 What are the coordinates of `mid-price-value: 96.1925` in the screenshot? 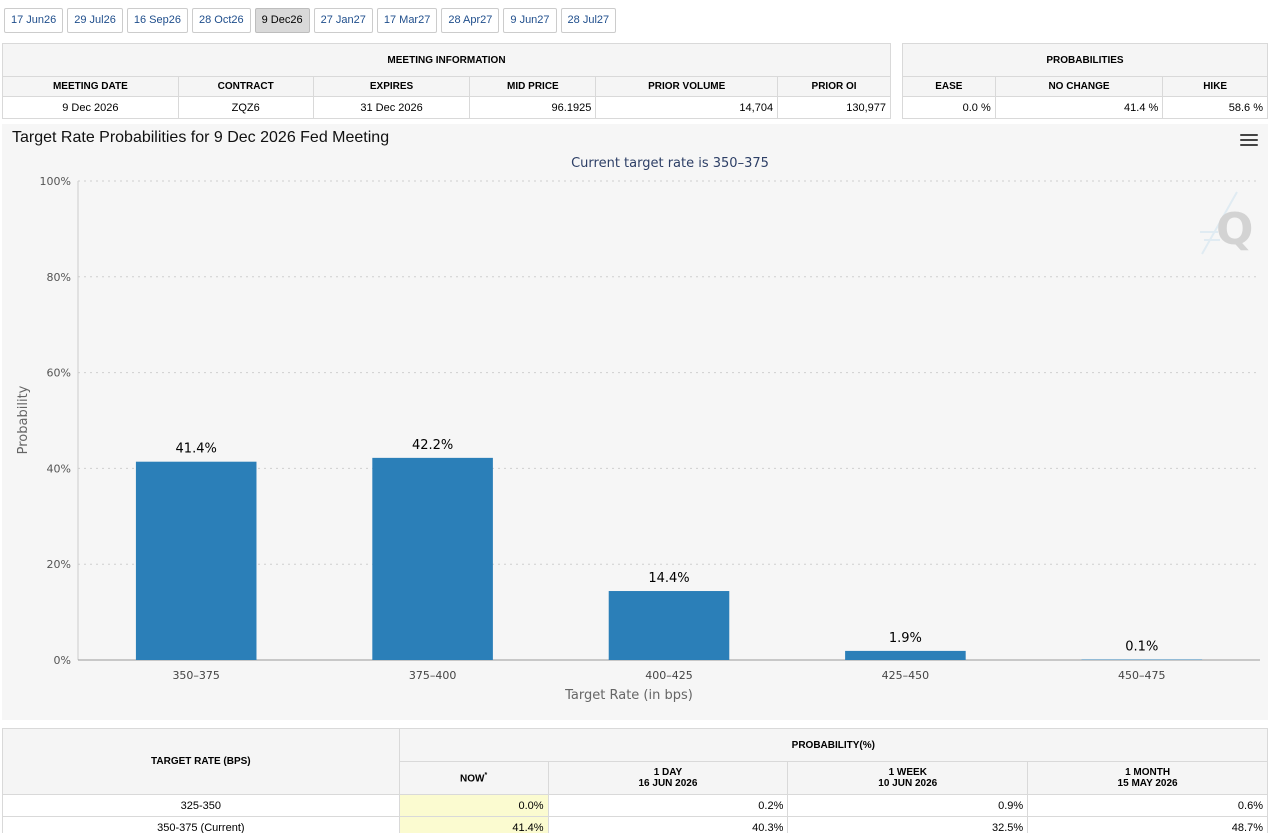 It's located at (533, 107).